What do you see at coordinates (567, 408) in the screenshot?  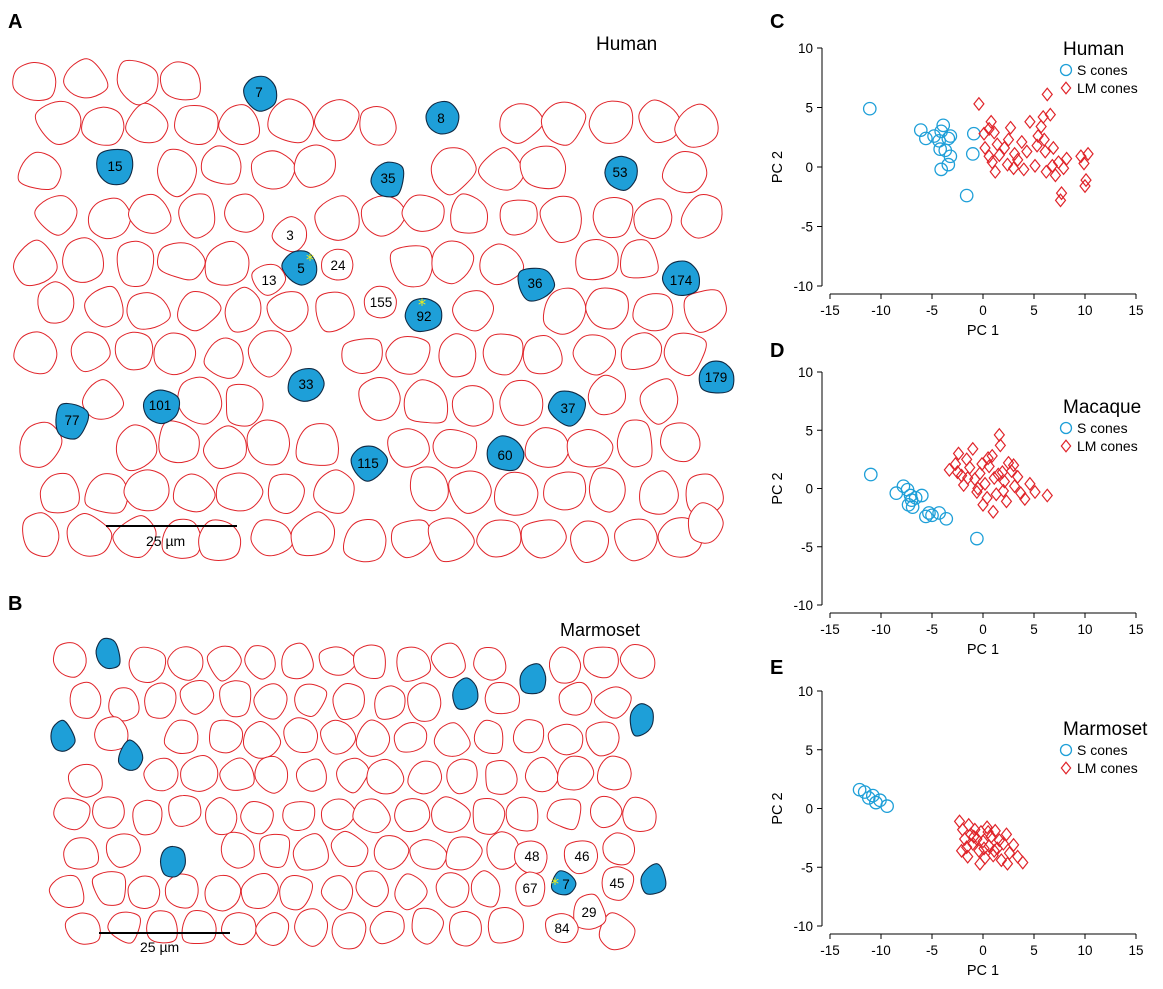 I see `cell-id-label: 37` at bounding box center [567, 408].